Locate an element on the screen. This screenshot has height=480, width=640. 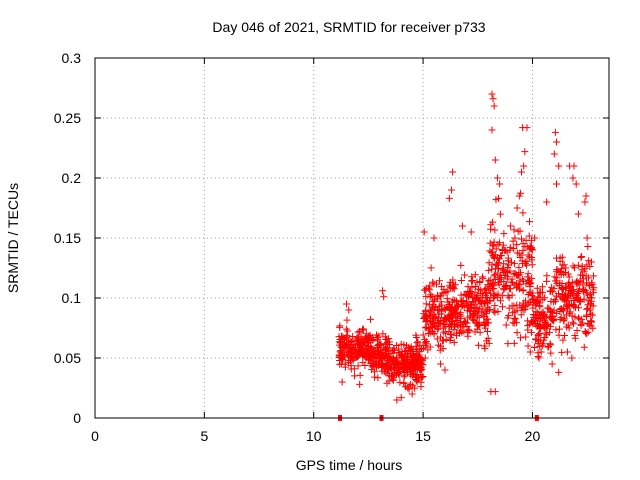
y-tick-label: 0.2 is located at coordinates (72, 178).